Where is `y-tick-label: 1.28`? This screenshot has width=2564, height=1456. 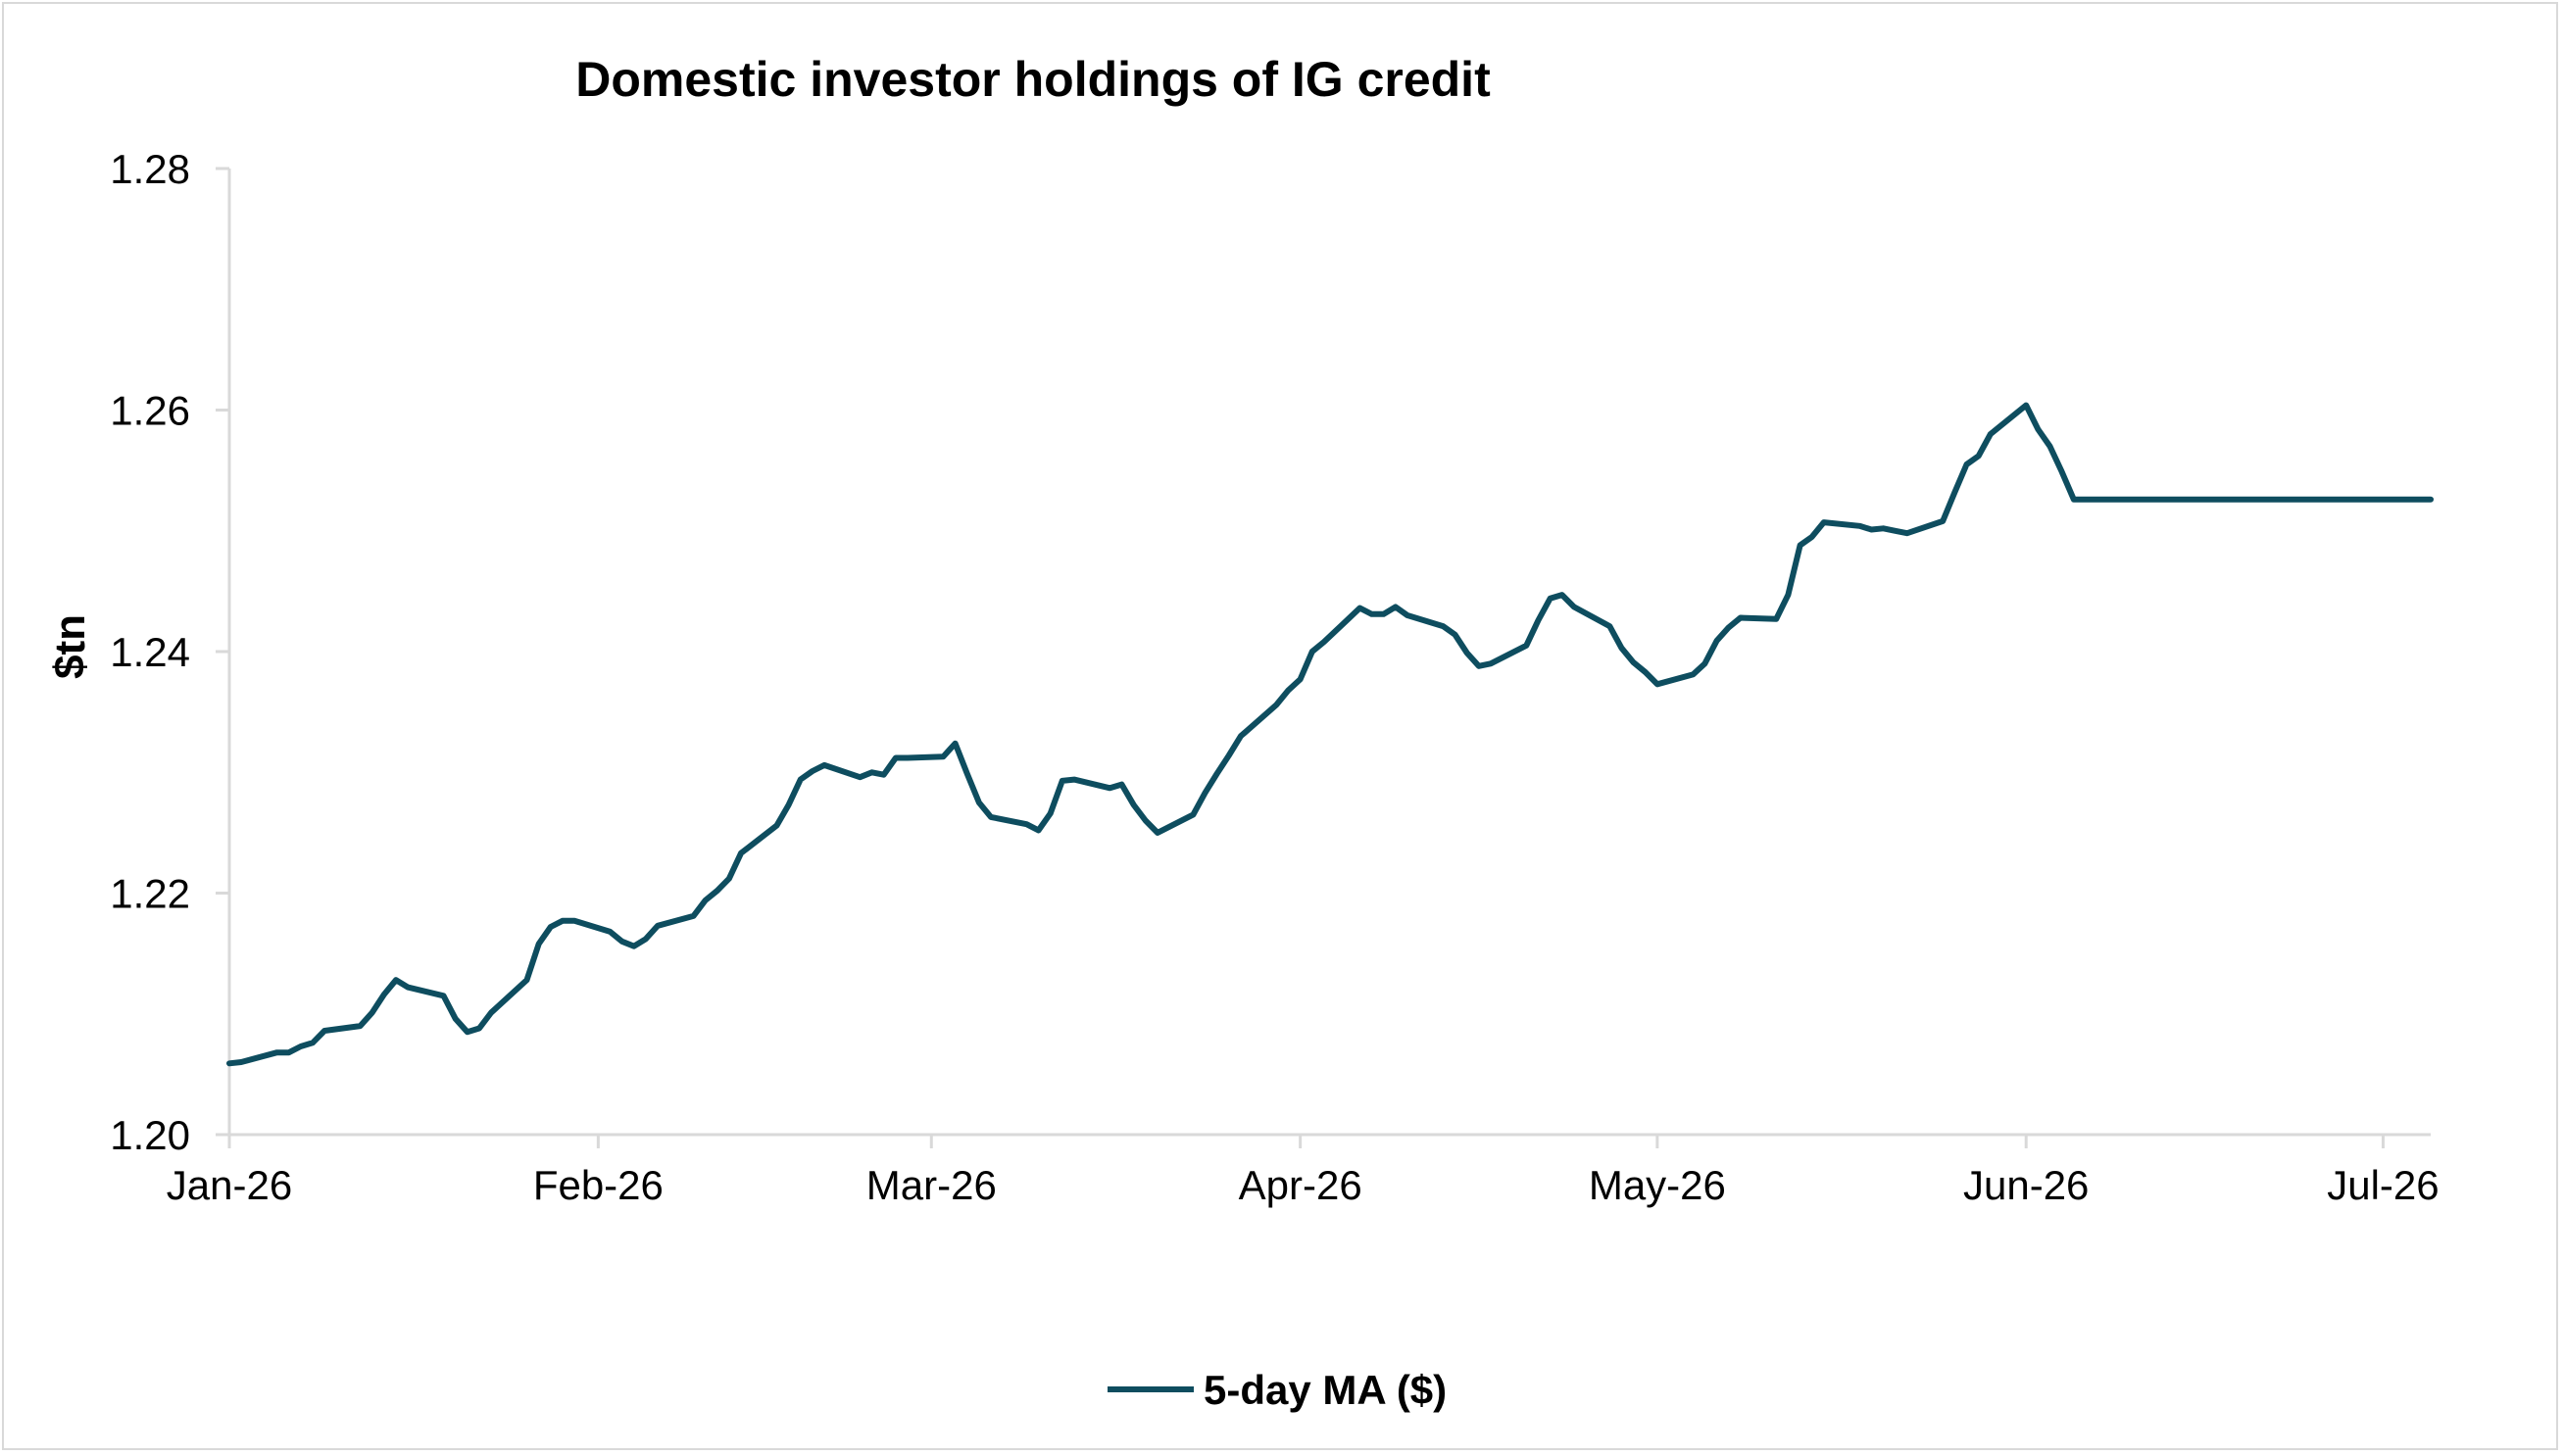 y-tick-label: 1.28 is located at coordinates (150, 169).